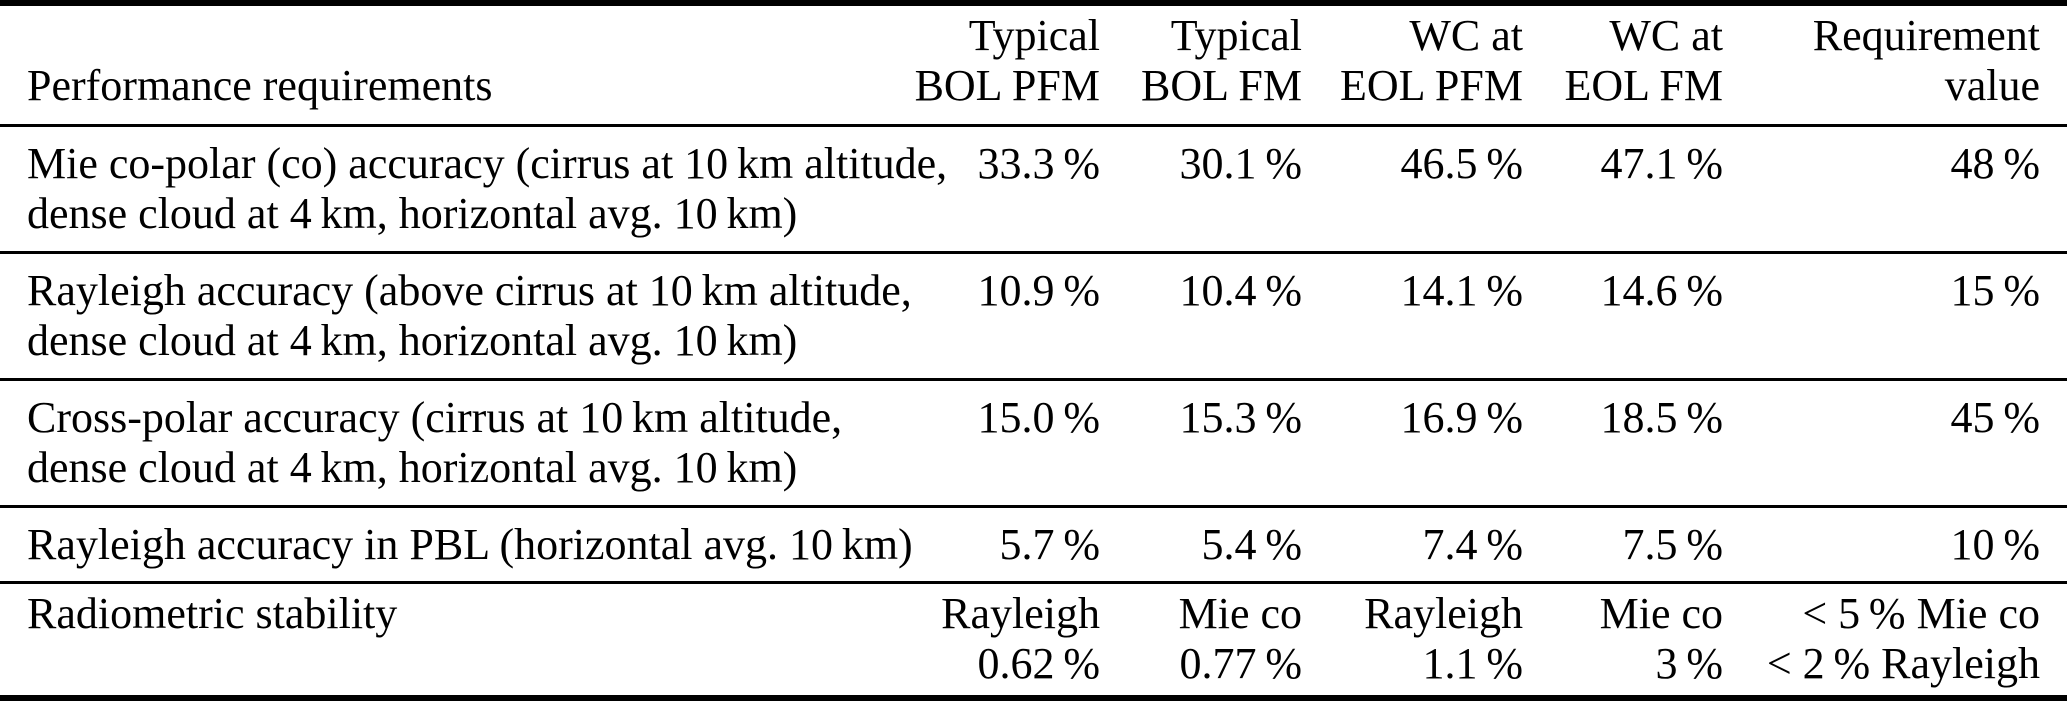 This screenshot has height=711, width=2067. I want to click on header-line: Performance requirements, so click(260, 85).